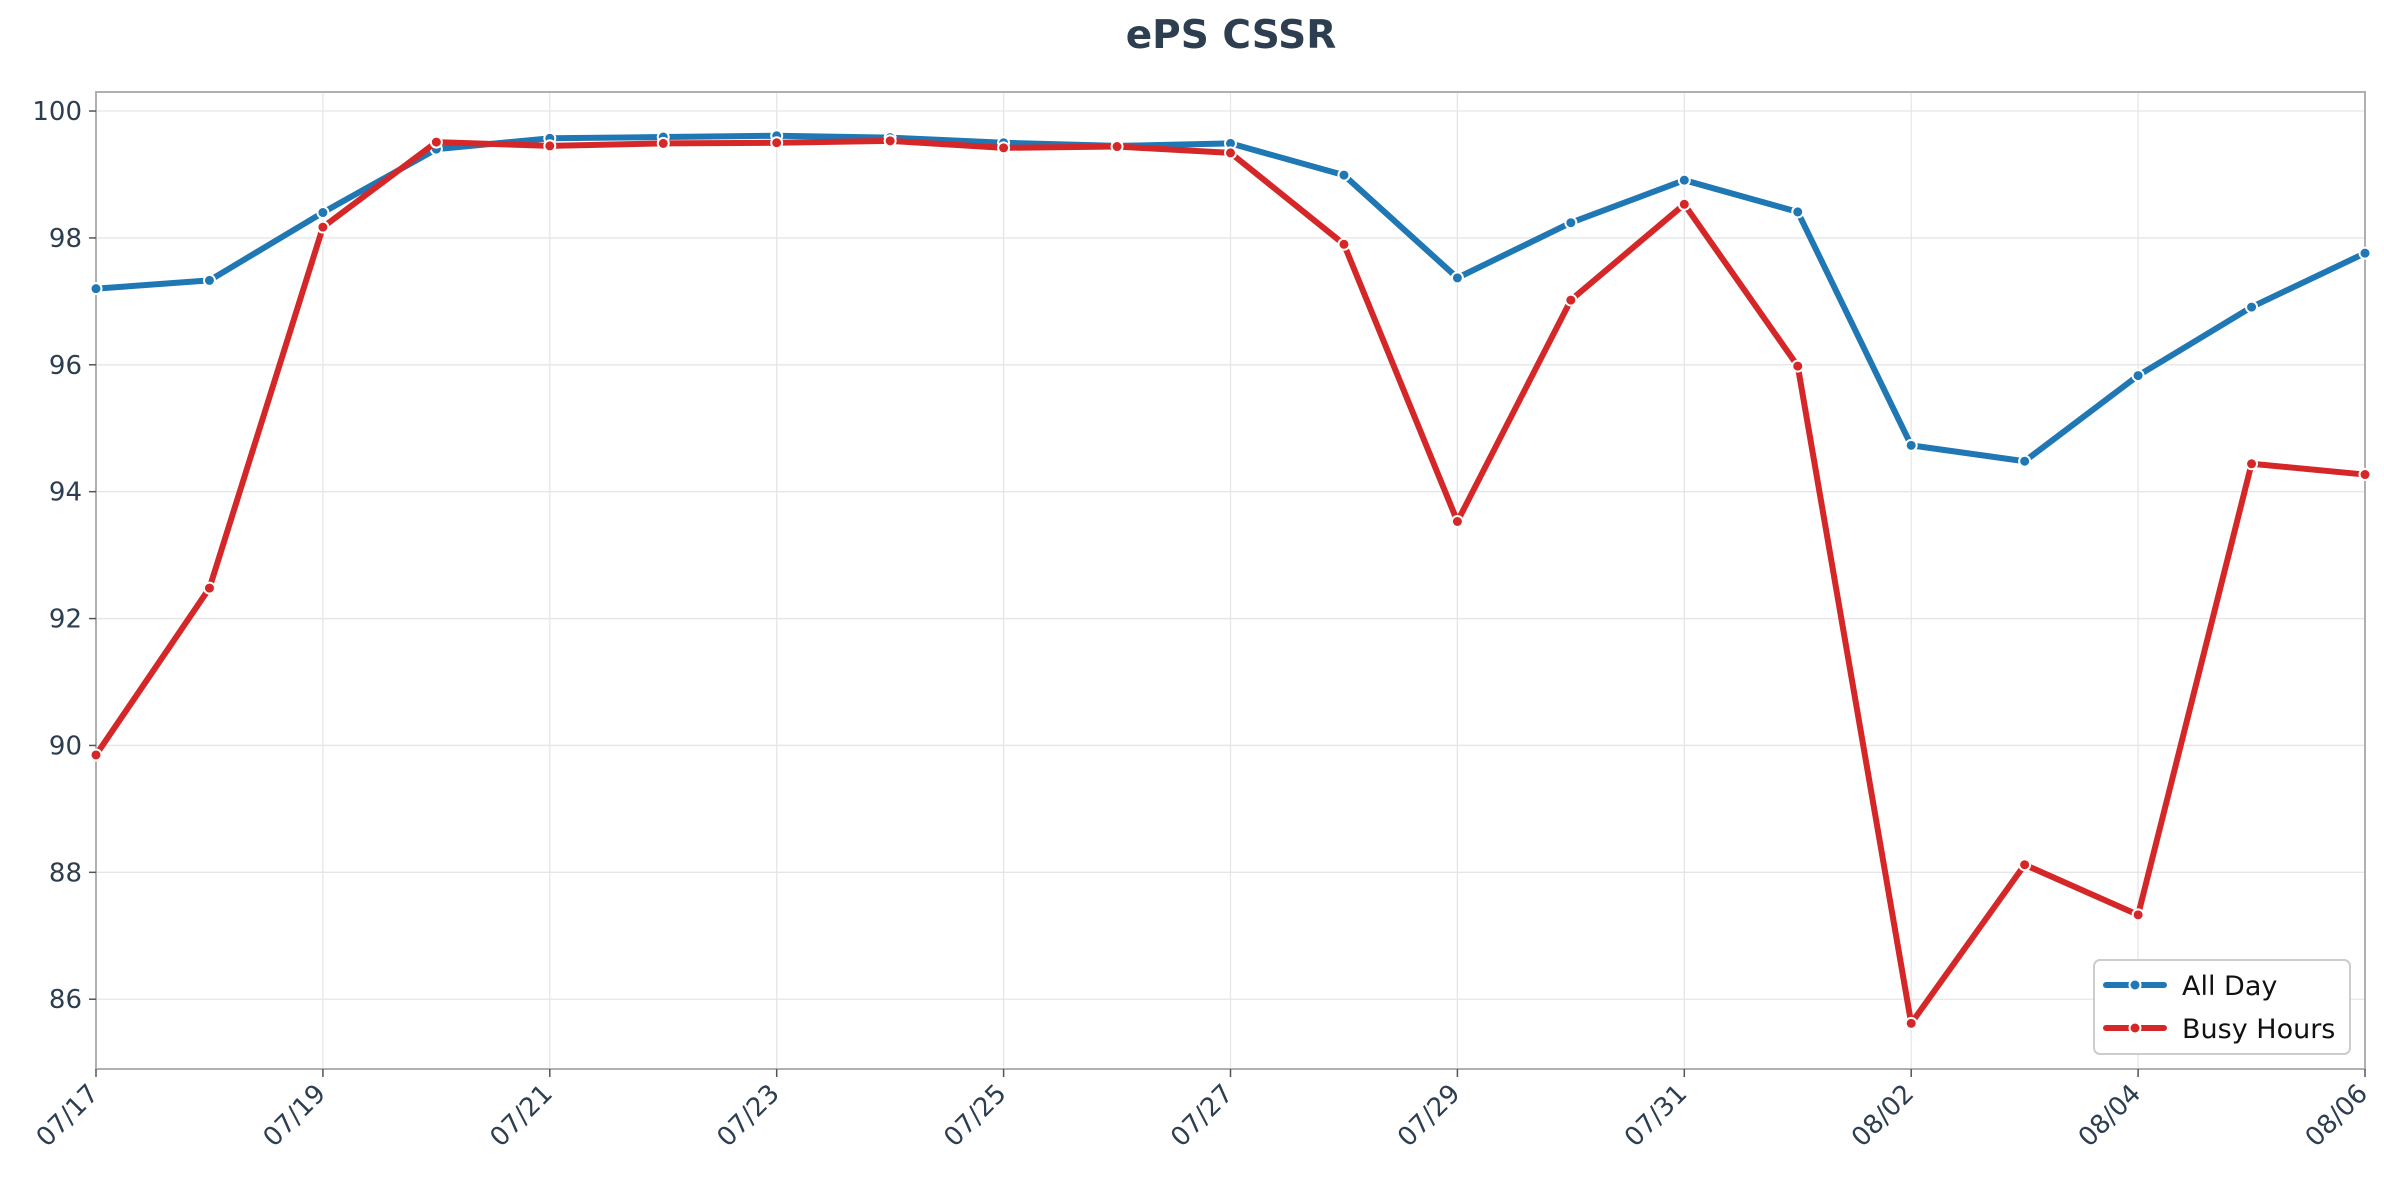 Image resolution: width=2384 pixels, height=1184 pixels. What do you see at coordinates (65, 746) in the screenshot?
I see `y-tick-label: 90` at bounding box center [65, 746].